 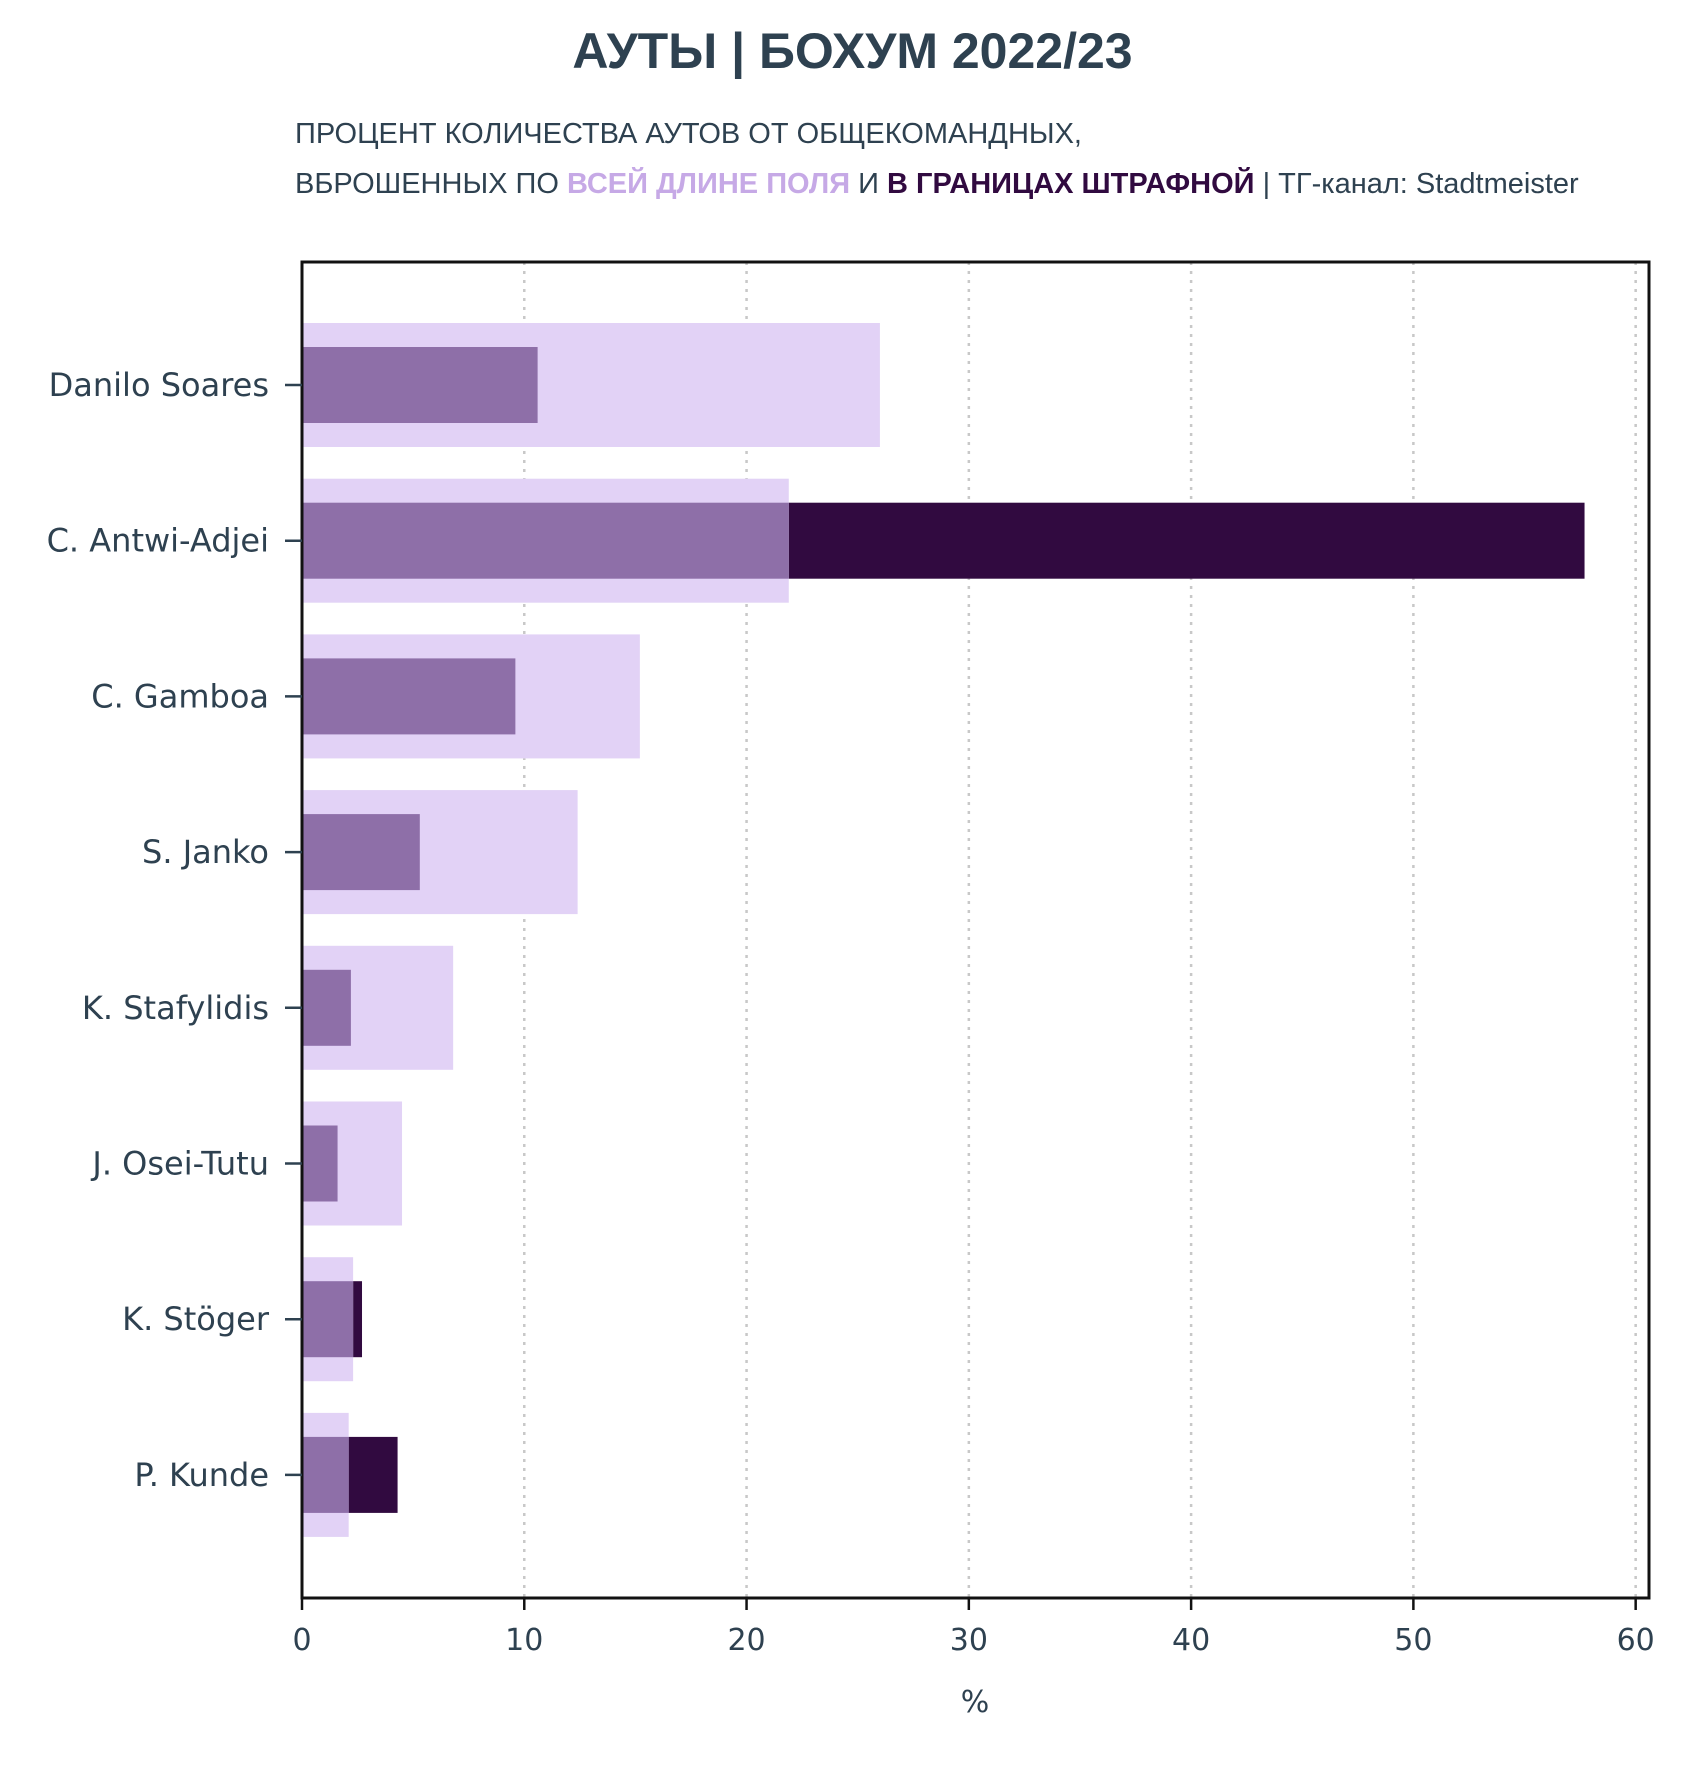 What do you see at coordinates (159, 385) in the screenshot?
I see `y-tick-label: Danilo Soares` at bounding box center [159, 385].